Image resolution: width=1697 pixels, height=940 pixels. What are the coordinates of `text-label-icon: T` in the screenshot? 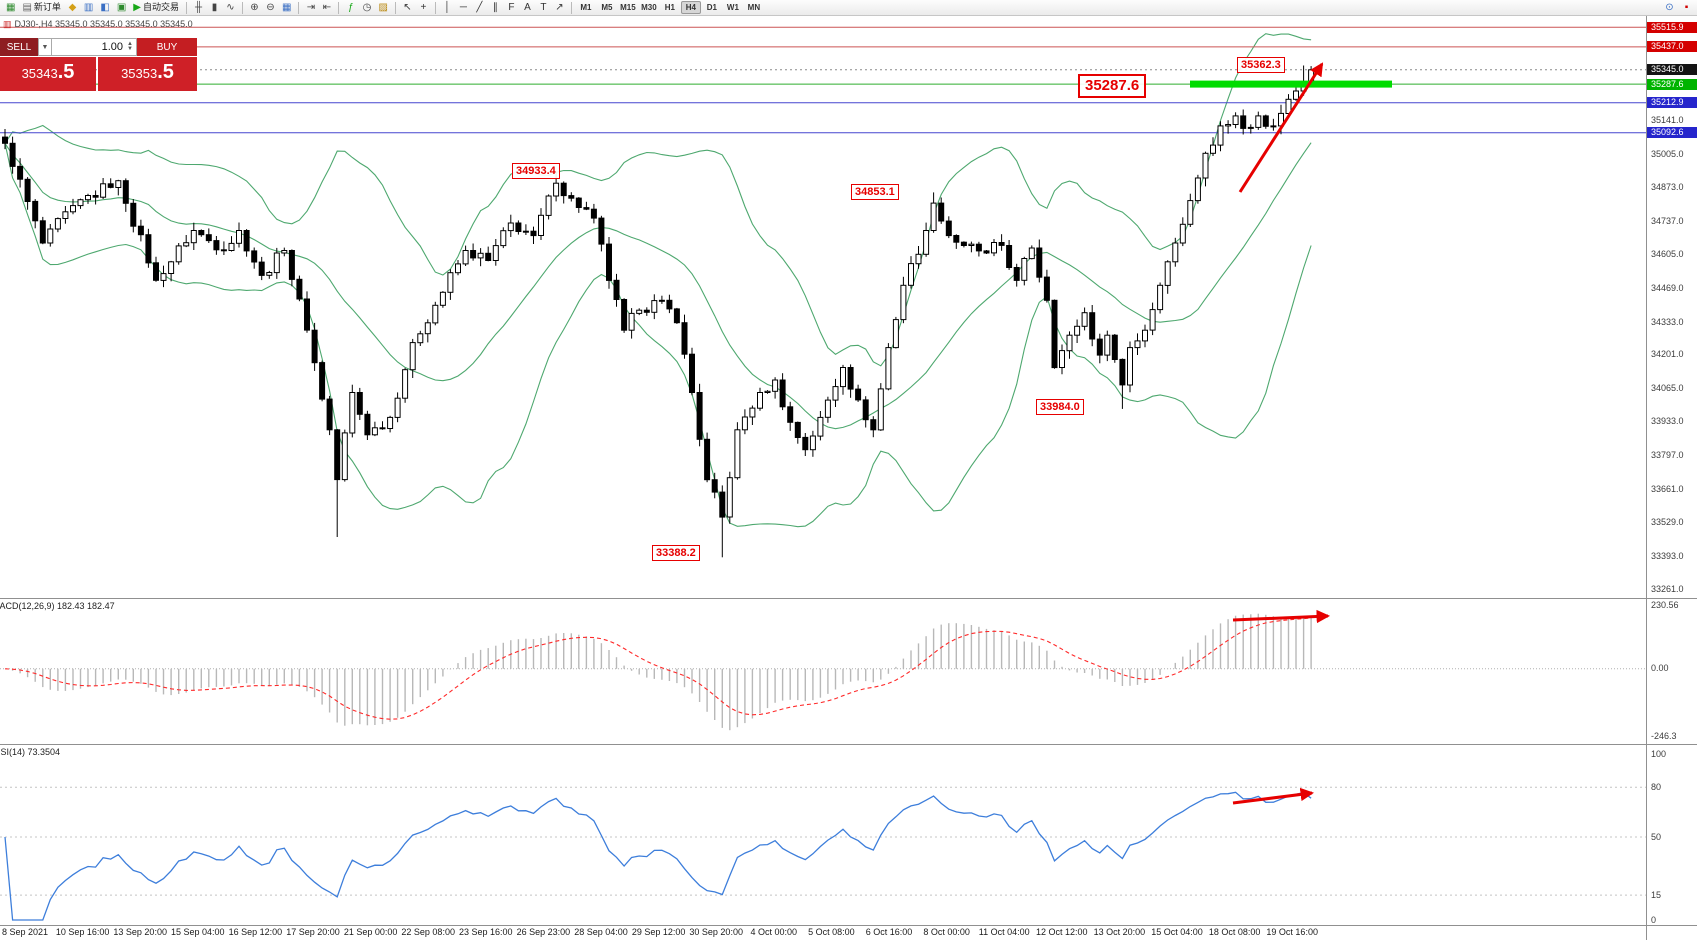 It's located at (543, 8).